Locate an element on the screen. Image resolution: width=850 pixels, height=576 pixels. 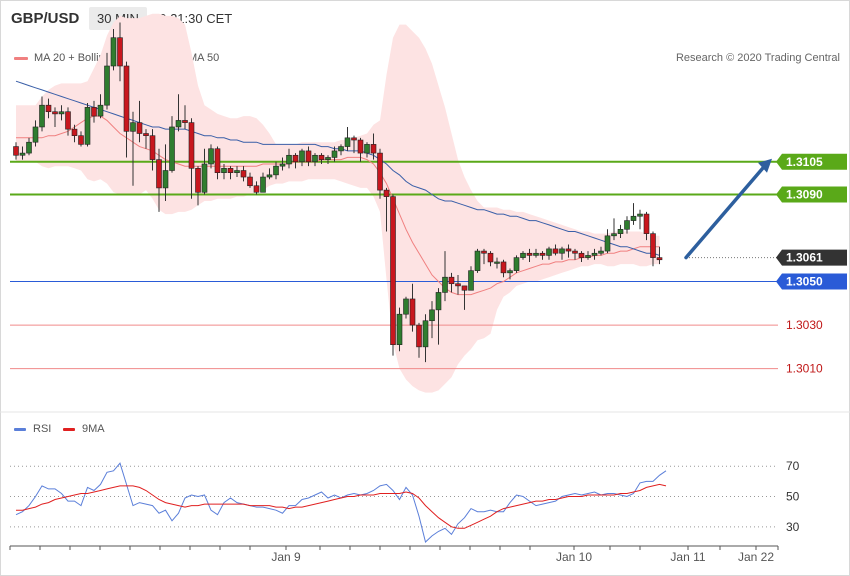
9ma-legend-label: 9MA is located at coordinates (93, 429).